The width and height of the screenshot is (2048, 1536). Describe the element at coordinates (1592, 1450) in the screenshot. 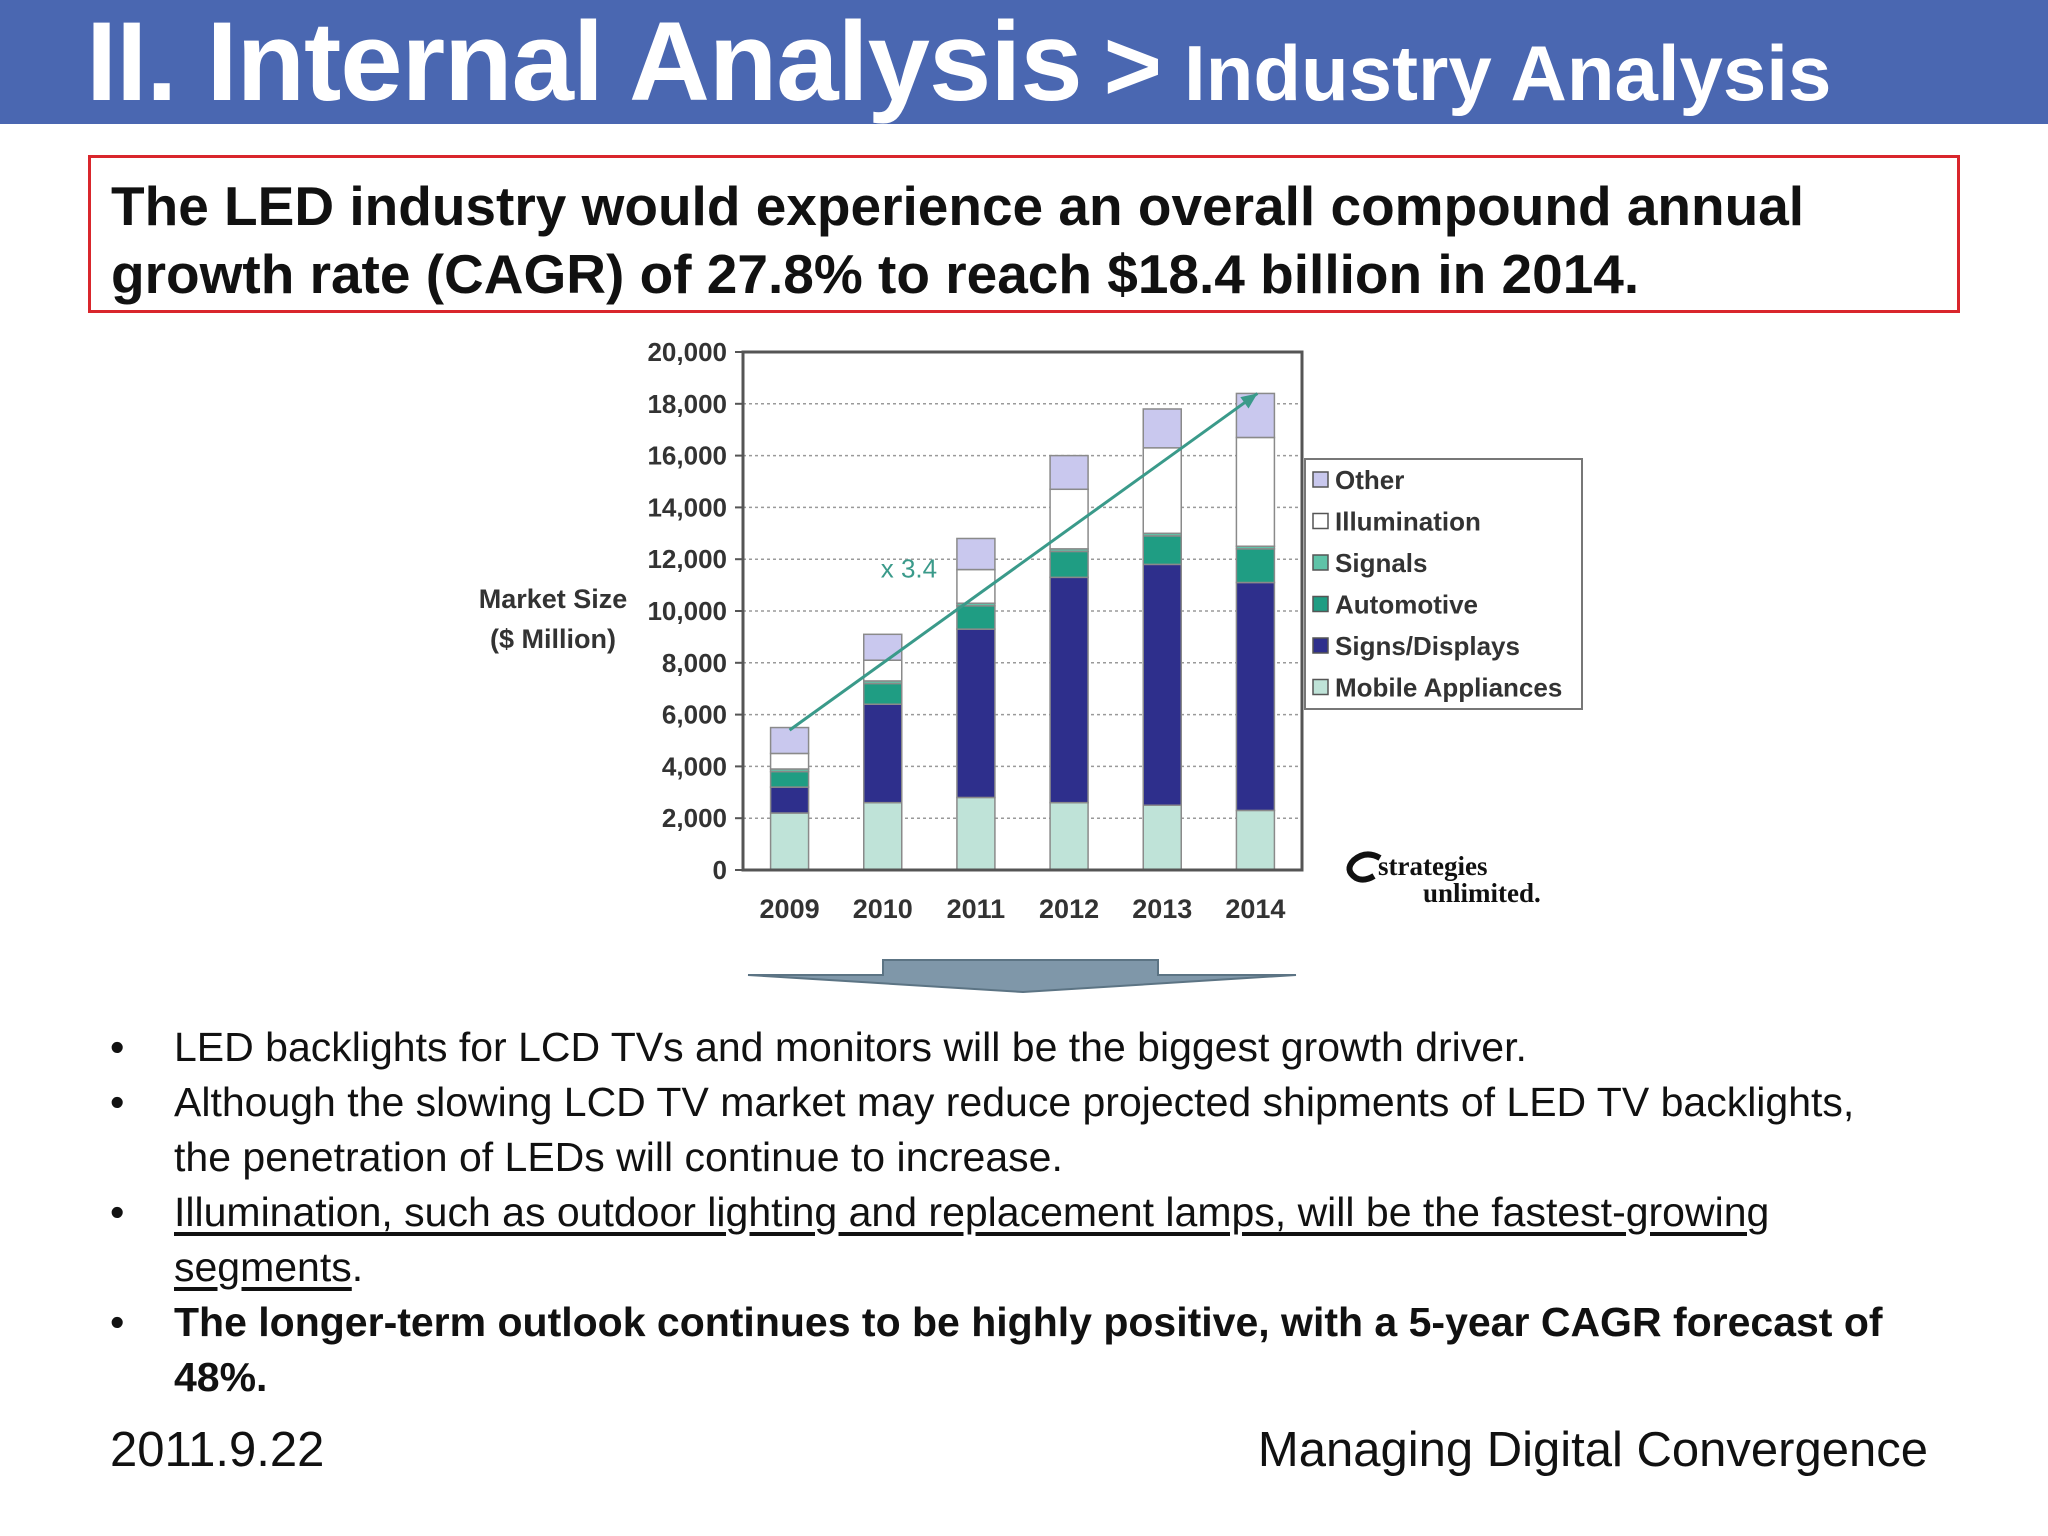

I see `footer-title: Managing Digital Convergence` at that location.